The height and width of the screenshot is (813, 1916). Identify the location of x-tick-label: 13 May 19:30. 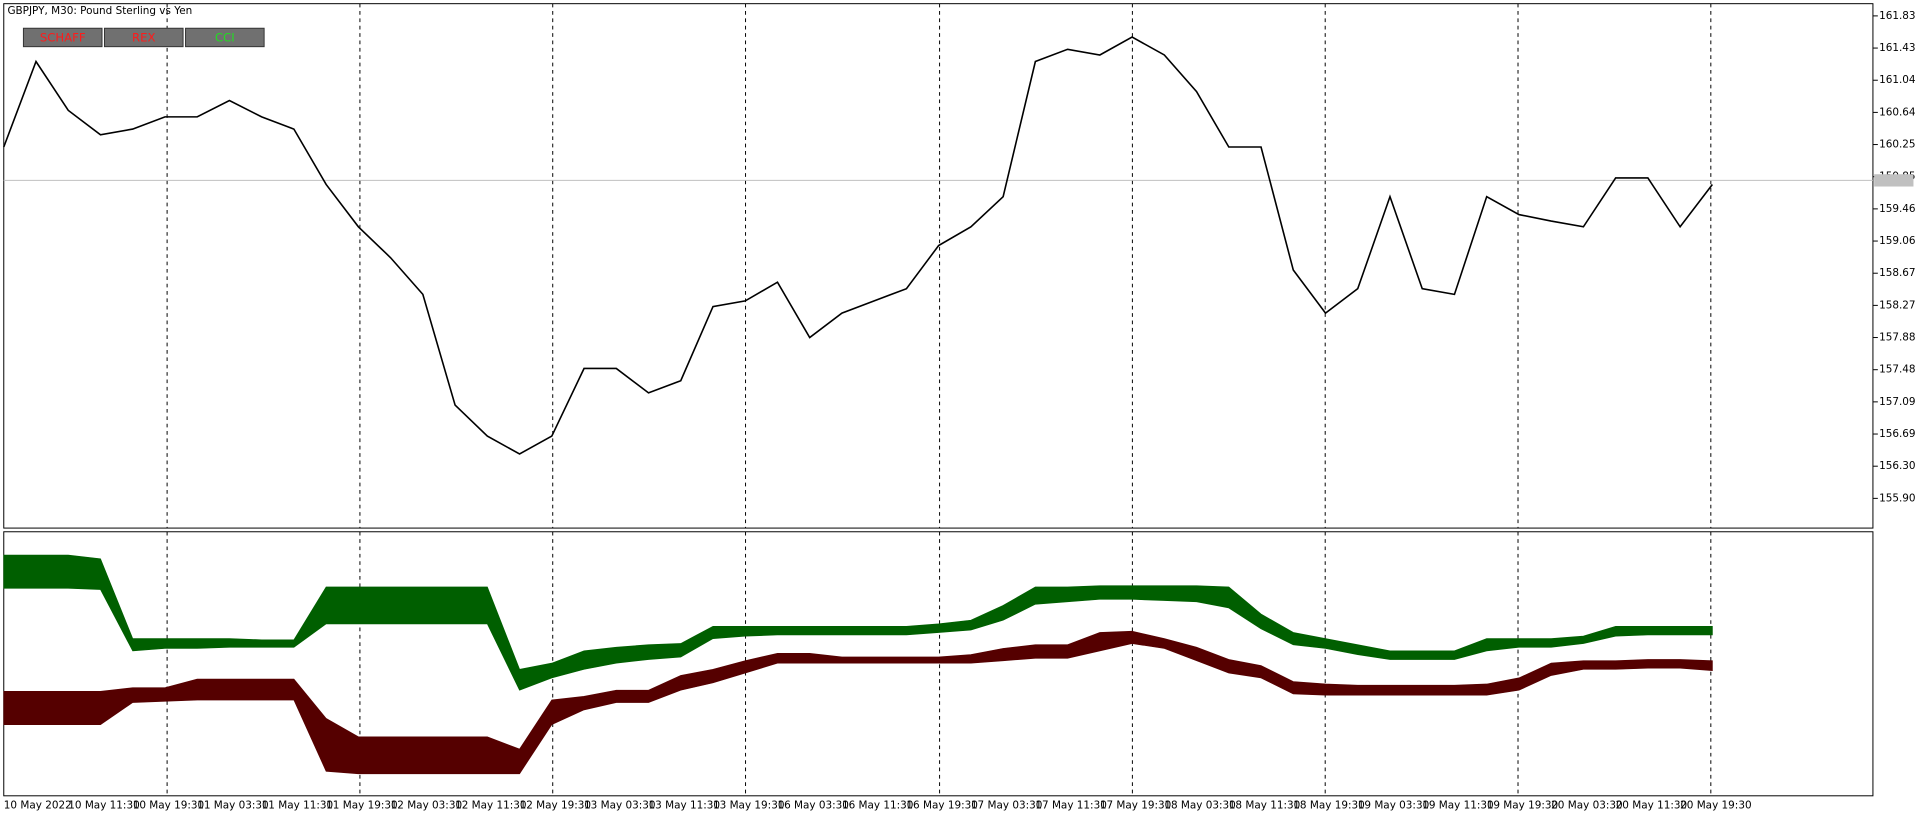
(748, 806).